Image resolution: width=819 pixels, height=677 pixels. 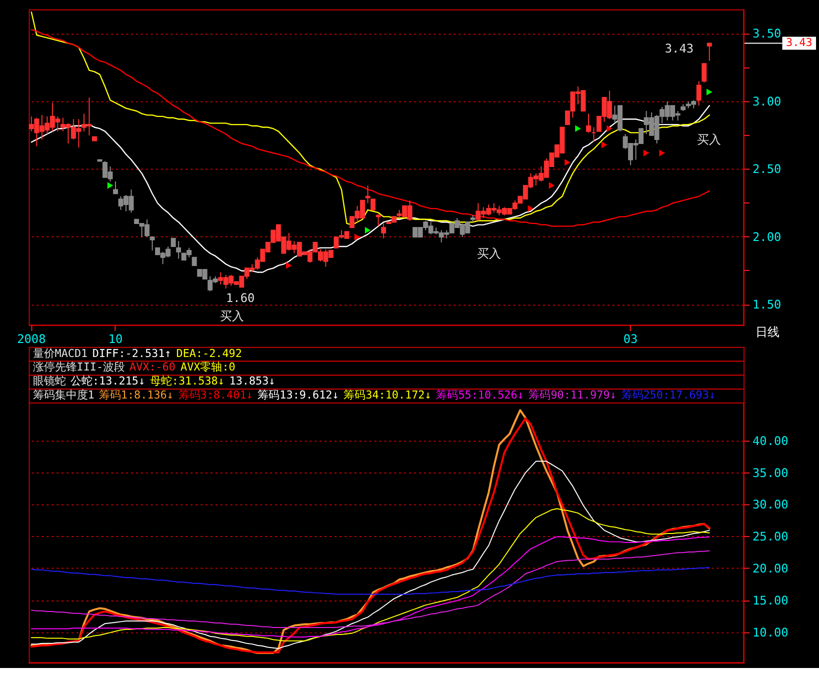 I want to click on text: 公蛇:13.215↓, so click(x=108, y=381).